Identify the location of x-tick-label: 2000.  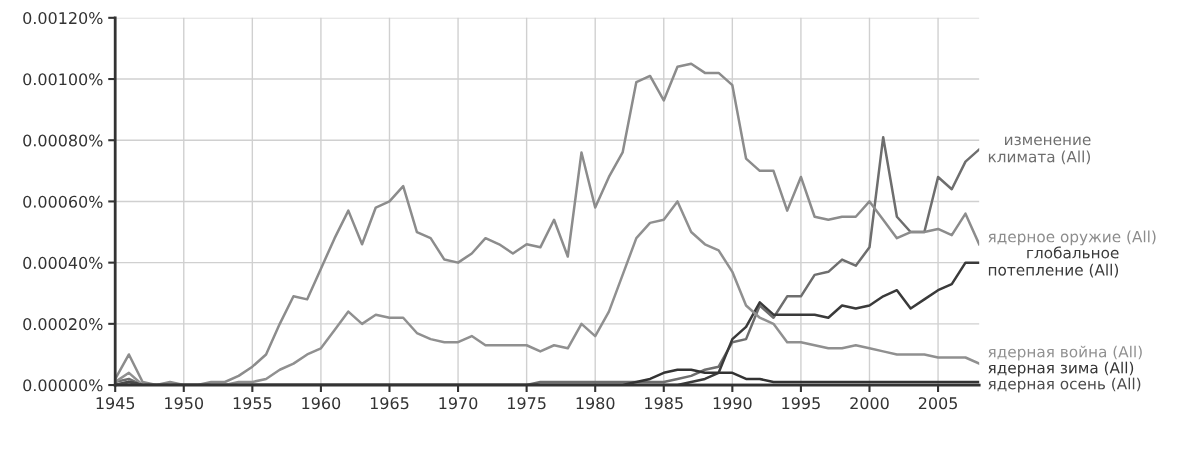
(869, 403).